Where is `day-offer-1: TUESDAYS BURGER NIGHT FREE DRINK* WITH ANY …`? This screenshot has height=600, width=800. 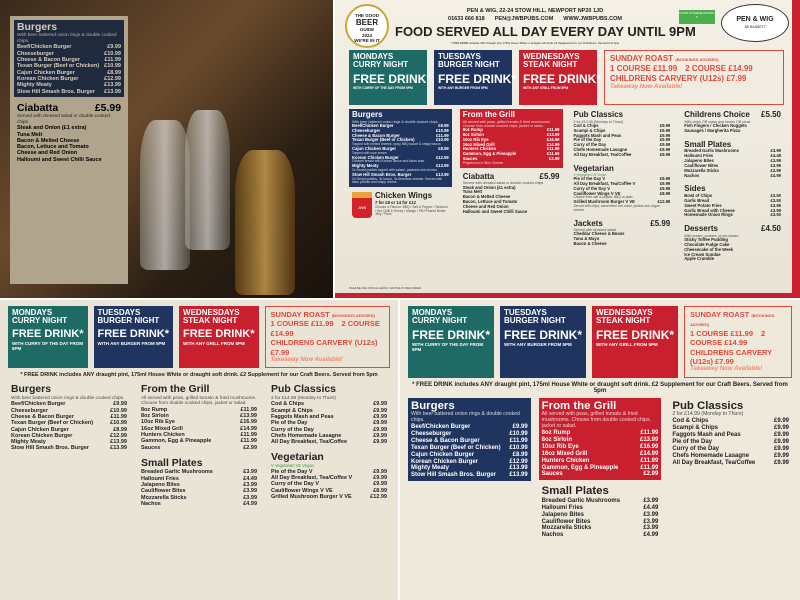 day-offer-1: TUESDAYS BURGER NIGHT FREE DRINK* WITH ANY … is located at coordinates (543, 342).